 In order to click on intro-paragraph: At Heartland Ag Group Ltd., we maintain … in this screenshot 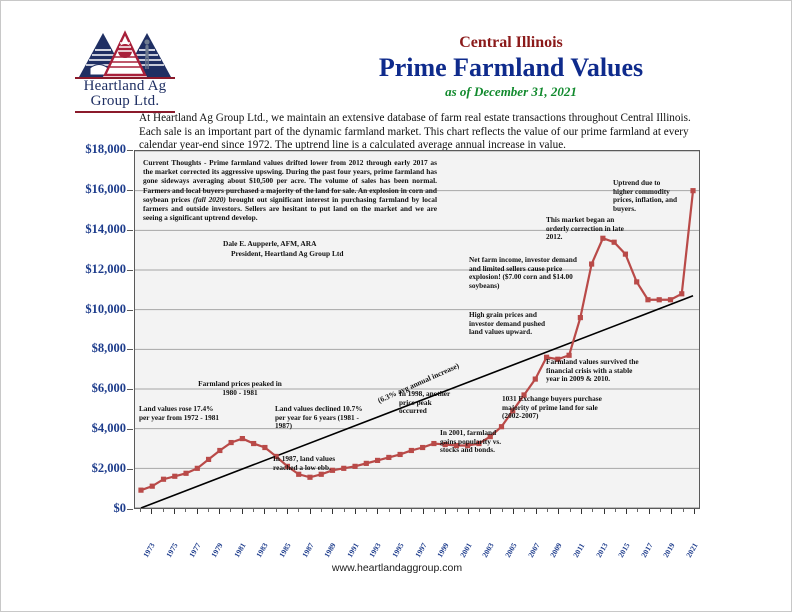, I will do `click(415, 132)`.